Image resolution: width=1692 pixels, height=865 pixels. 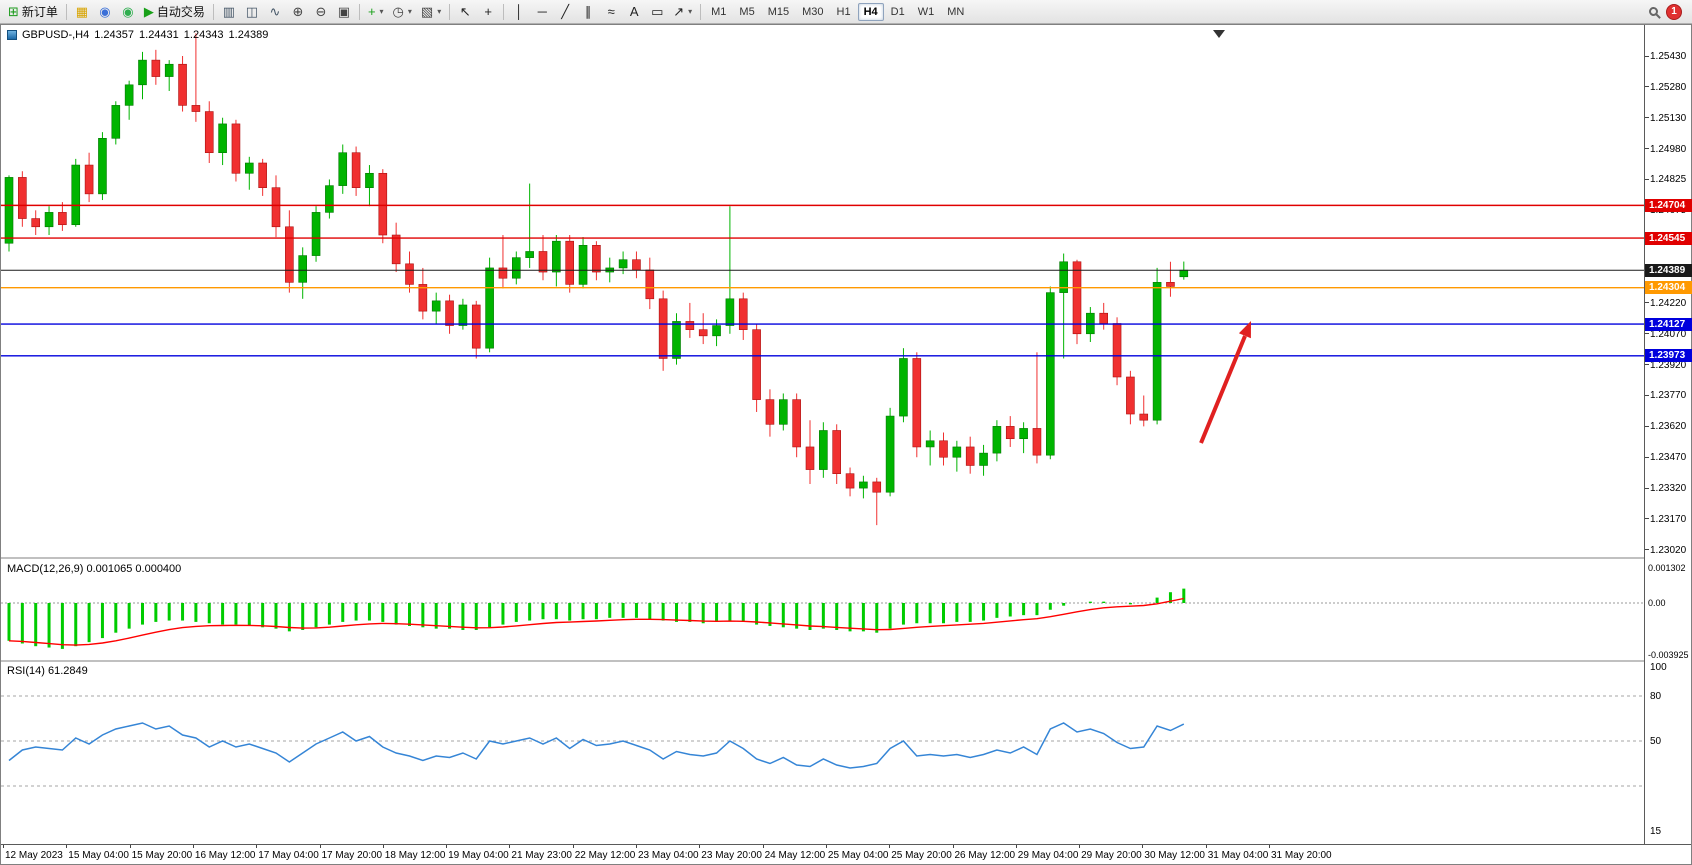 I want to click on time-axis-label: 15 May 20:00, so click(x=162, y=855).